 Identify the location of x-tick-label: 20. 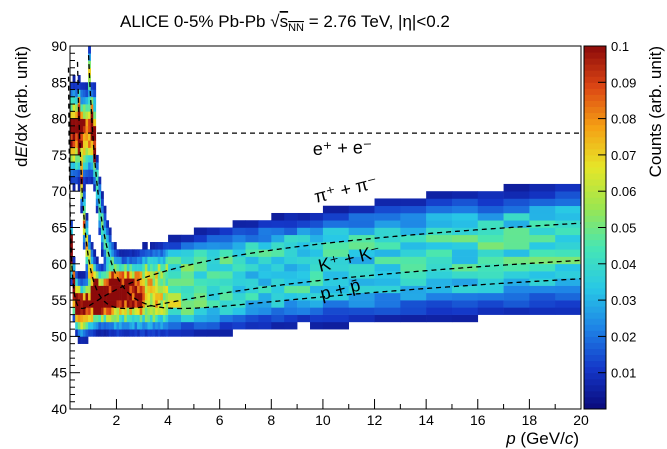
(581, 420).